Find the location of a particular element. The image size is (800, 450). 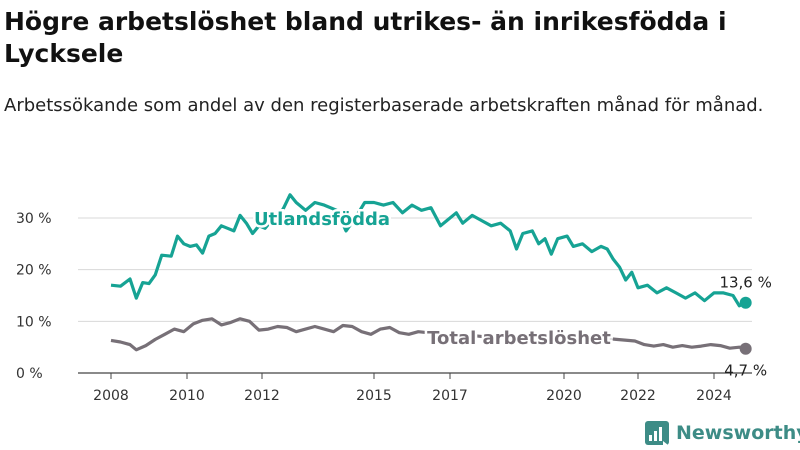

brand-name: Newsworthy is located at coordinates (738, 433).